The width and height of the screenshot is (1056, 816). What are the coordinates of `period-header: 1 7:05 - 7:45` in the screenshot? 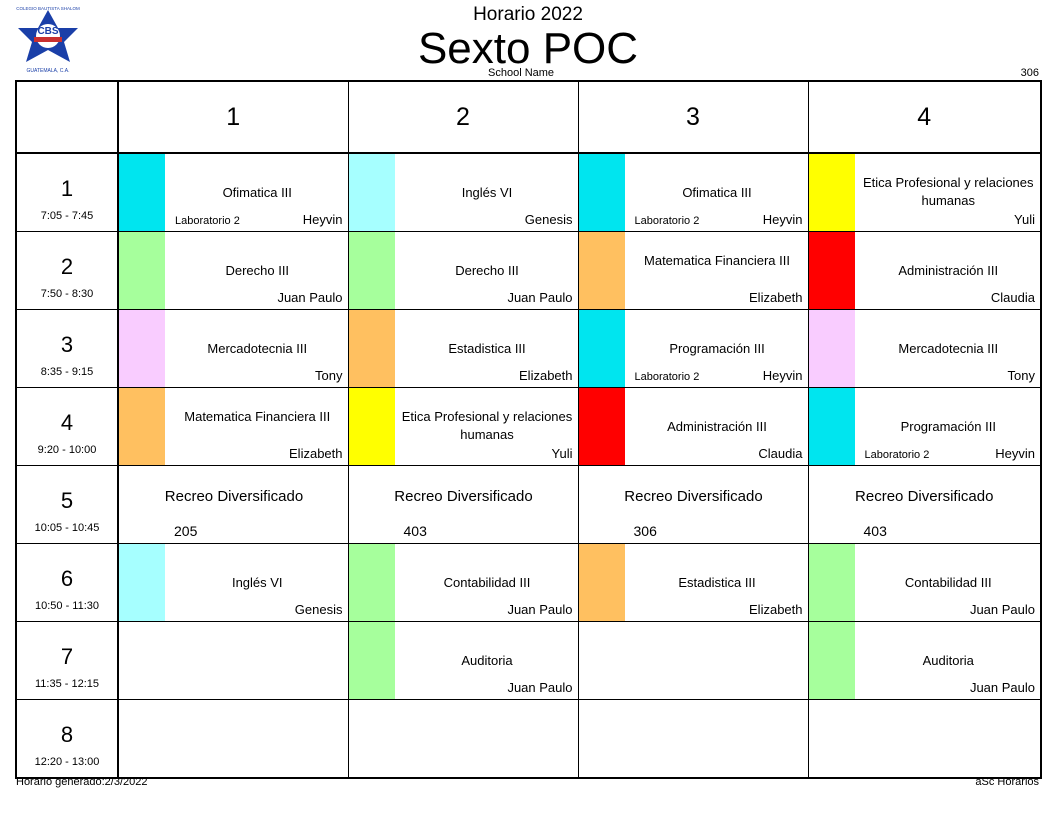 It's located at (67, 192).